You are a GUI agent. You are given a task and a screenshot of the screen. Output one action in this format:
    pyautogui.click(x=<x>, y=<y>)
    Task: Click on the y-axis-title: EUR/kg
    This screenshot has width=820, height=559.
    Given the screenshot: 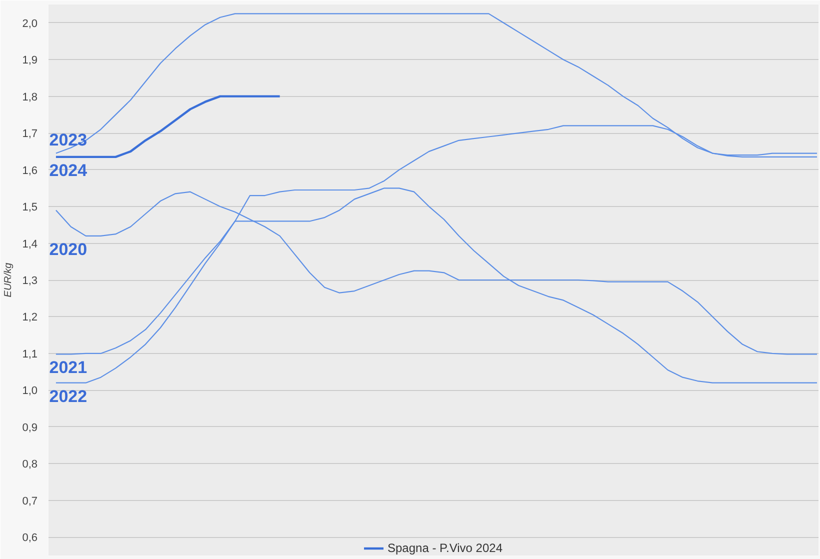 What is the action you would take?
    pyautogui.click(x=8, y=280)
    